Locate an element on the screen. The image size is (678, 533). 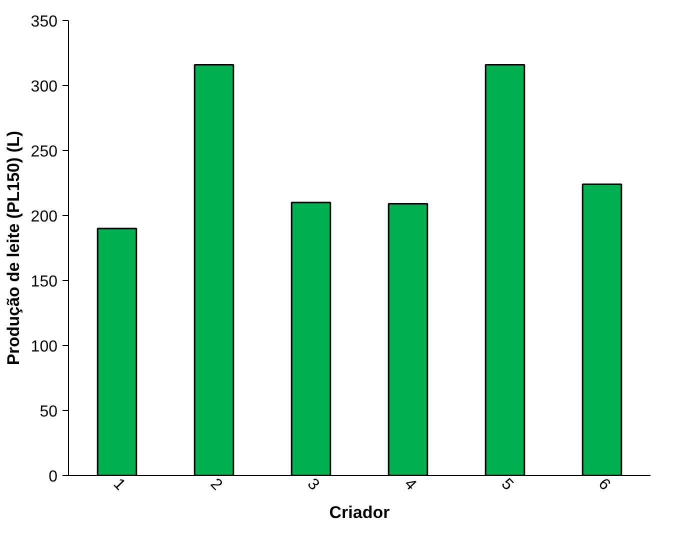
x-tick-label: 3 is located at coordinates (313, 485).